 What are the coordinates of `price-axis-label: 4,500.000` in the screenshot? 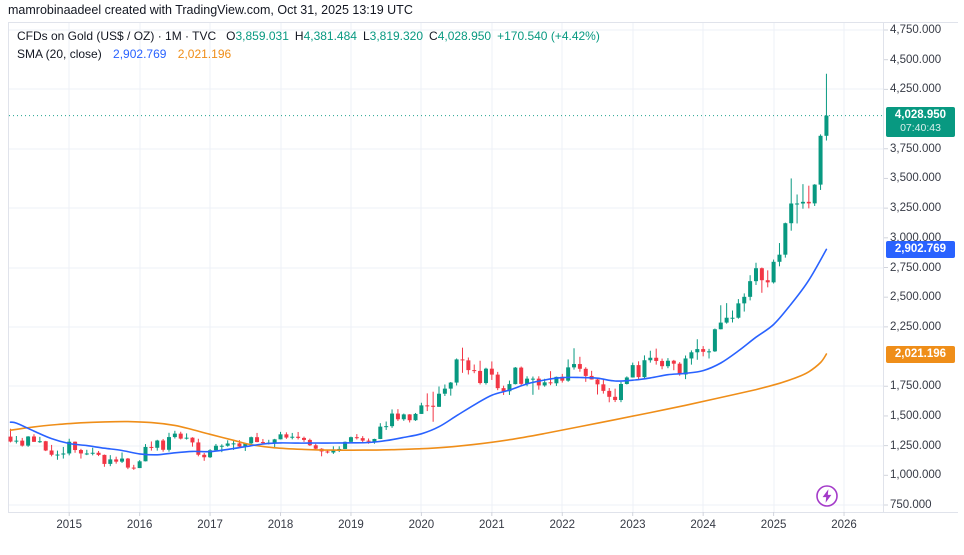 It's located at (916, 59).